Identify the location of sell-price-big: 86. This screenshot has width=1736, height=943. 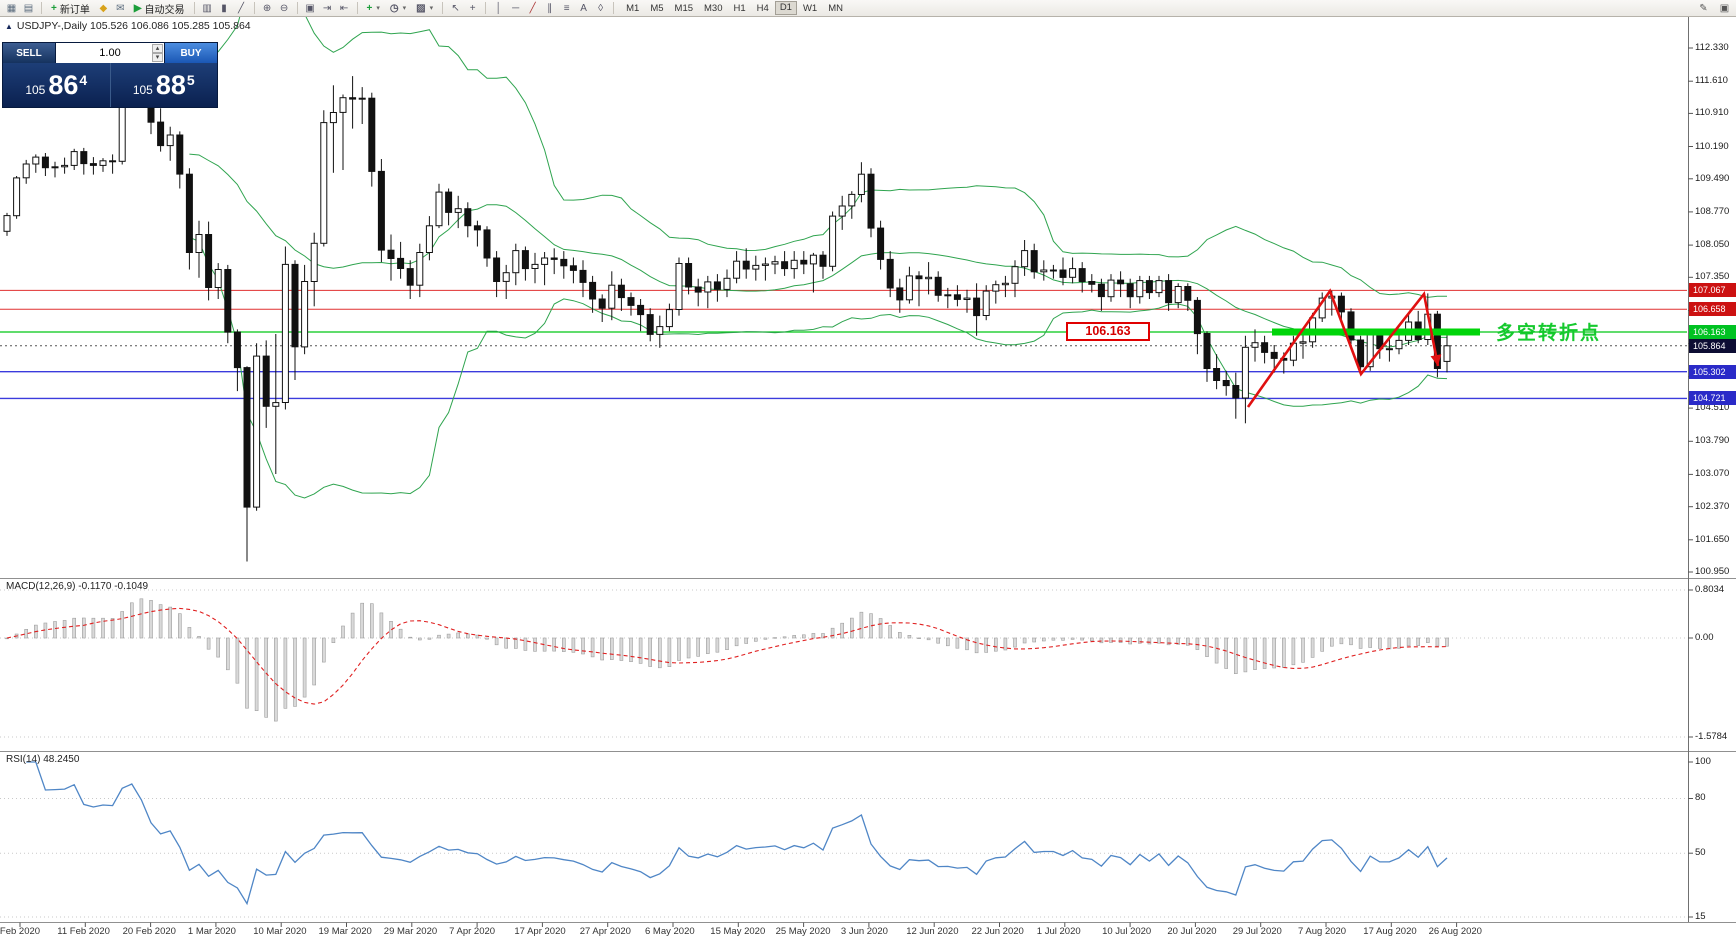
(63, 85).